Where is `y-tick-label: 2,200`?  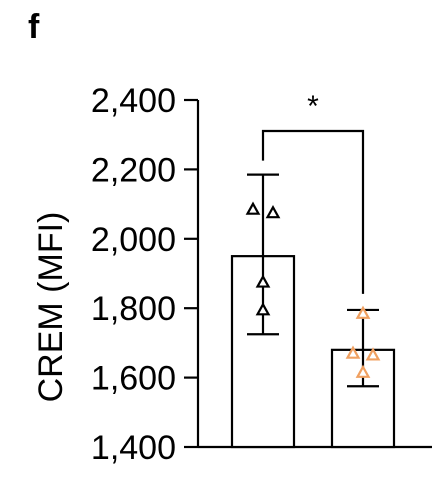 y-tick-label: 2,200 is located at coordinates (133, 170).